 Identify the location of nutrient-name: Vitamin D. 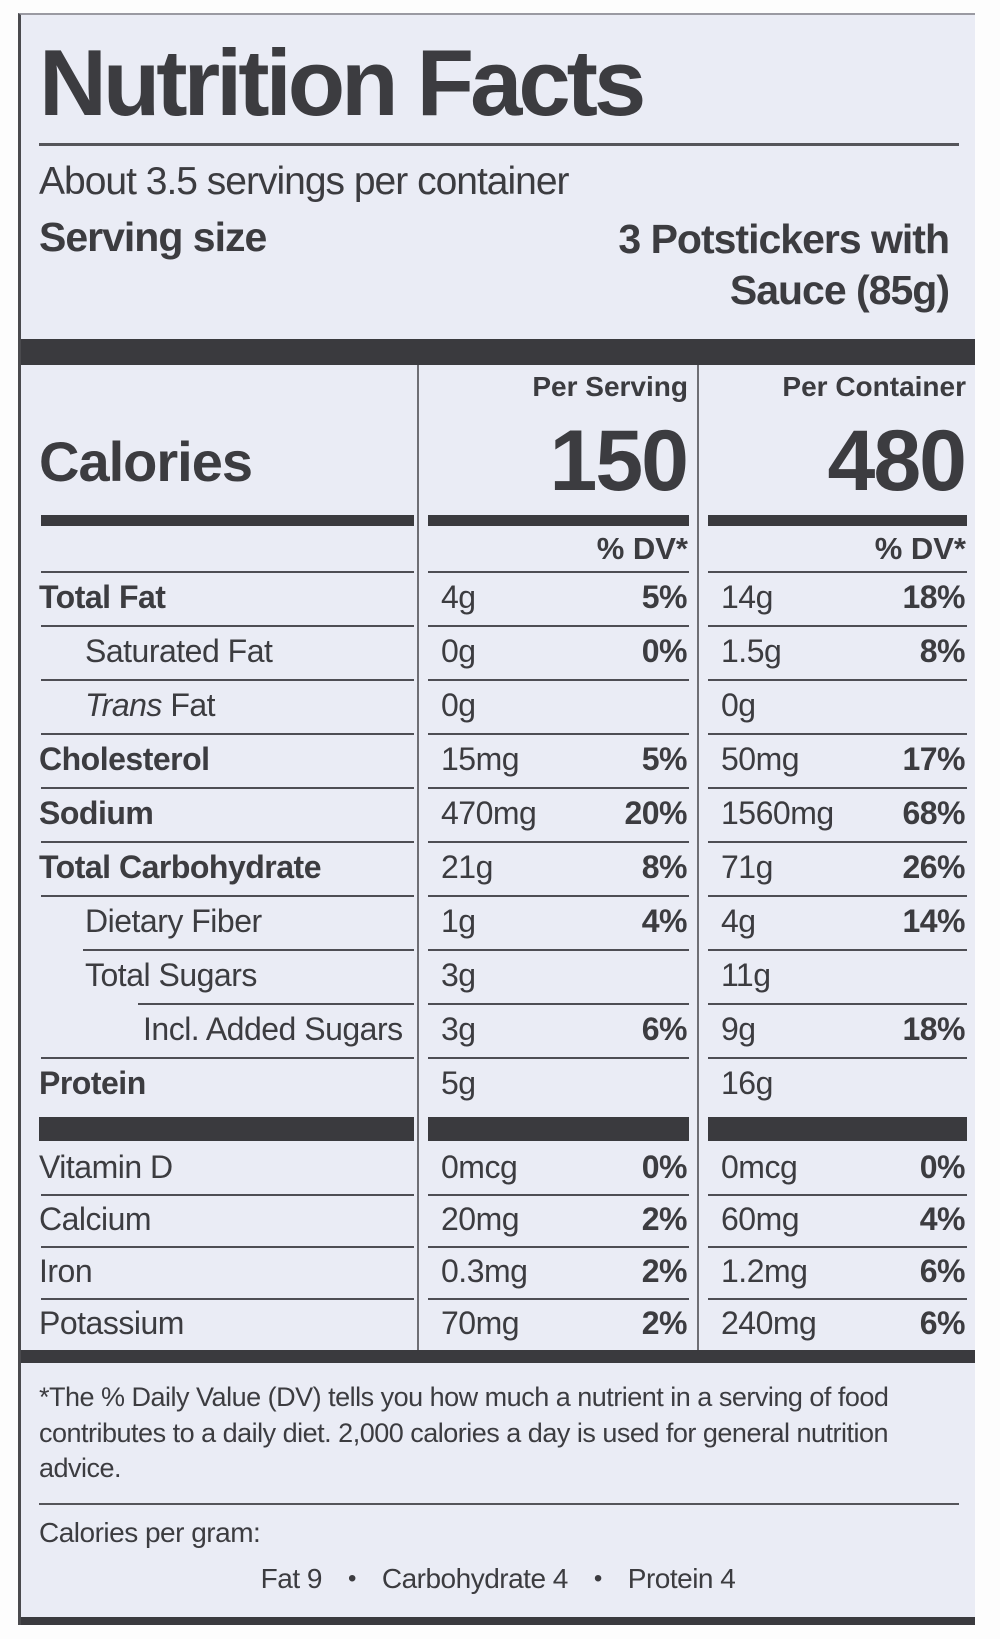
(106, 1167).